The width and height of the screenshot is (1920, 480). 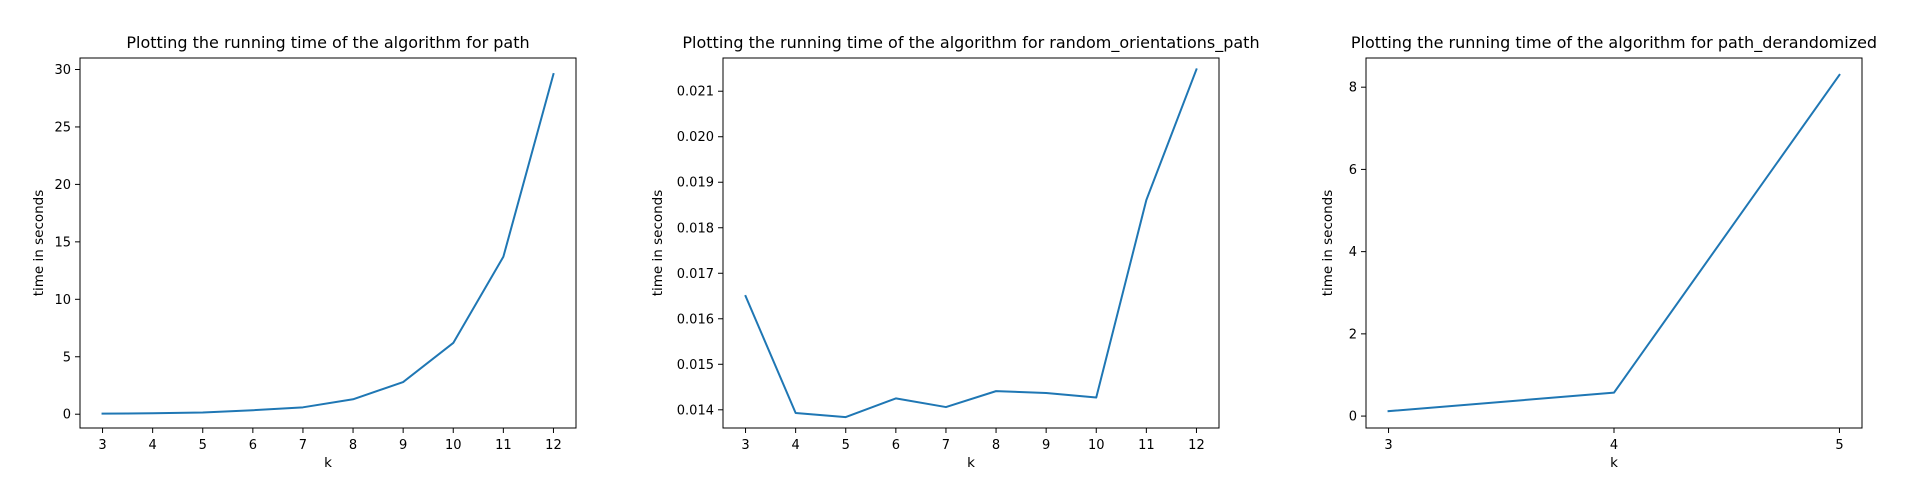 I want to click on y-tick-label: 0.017, so click(x=695, y=274).